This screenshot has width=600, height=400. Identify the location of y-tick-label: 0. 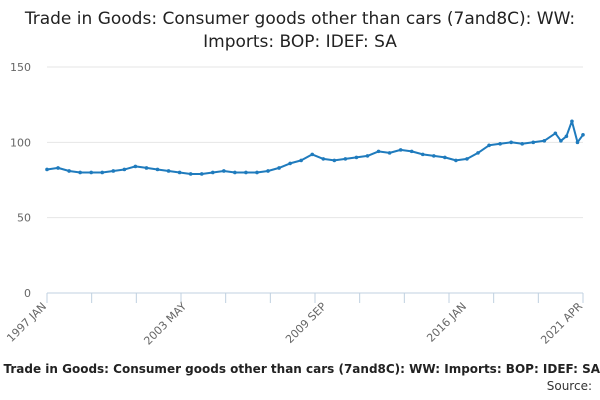
(27, 293).